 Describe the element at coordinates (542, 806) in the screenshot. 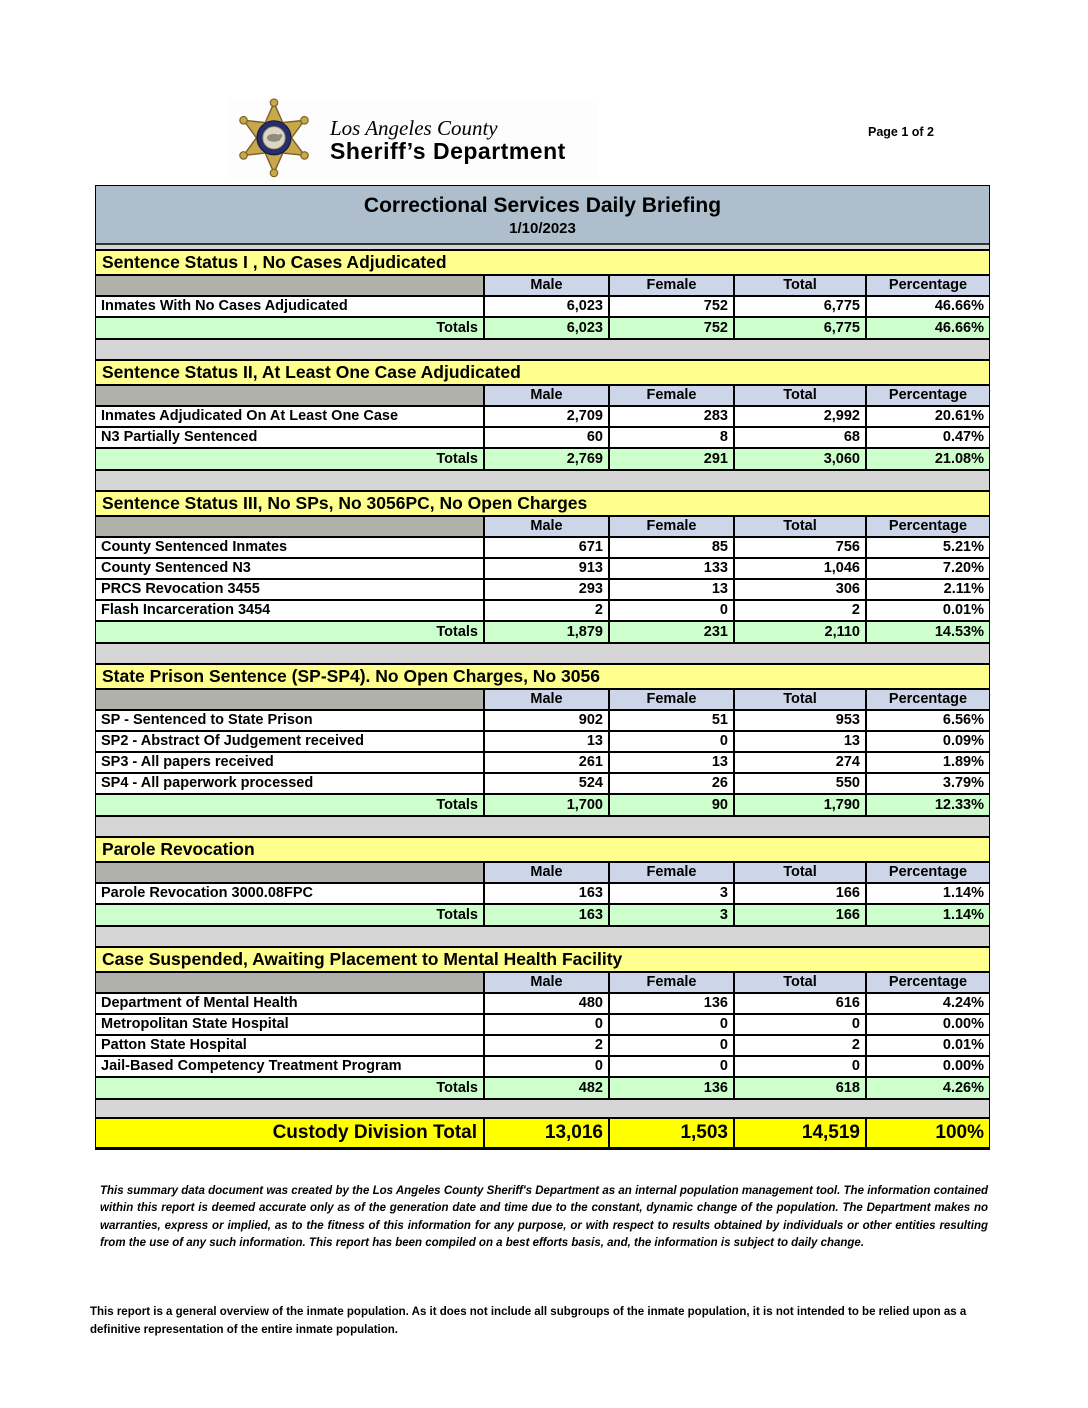

I see `totals-row: Totals 1,700 90 1,790 12.33%` at that location.